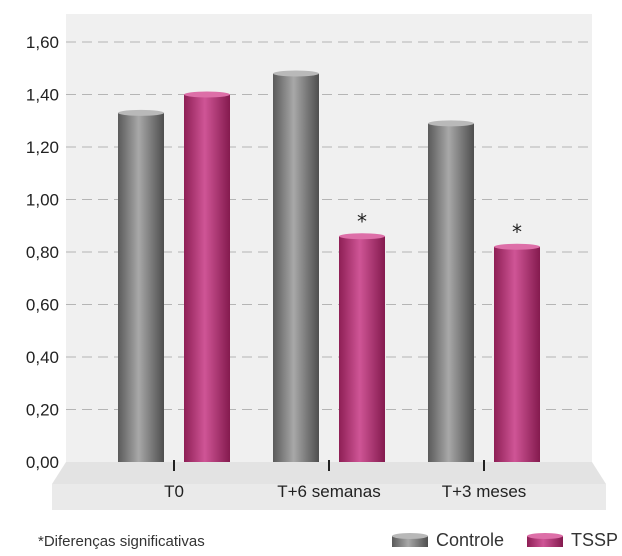 This screenshot has width=622, height=556. What do you see at coordinates (42, 95) in the screenshot?
I see `y-tick-label: 1,40` at bounding box center [42, 95].